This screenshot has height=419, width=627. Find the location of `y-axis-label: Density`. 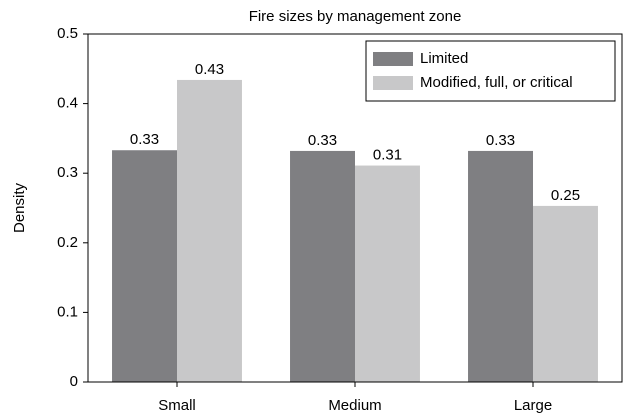

y-axis-label: Density is located at coordinates (19, 207).